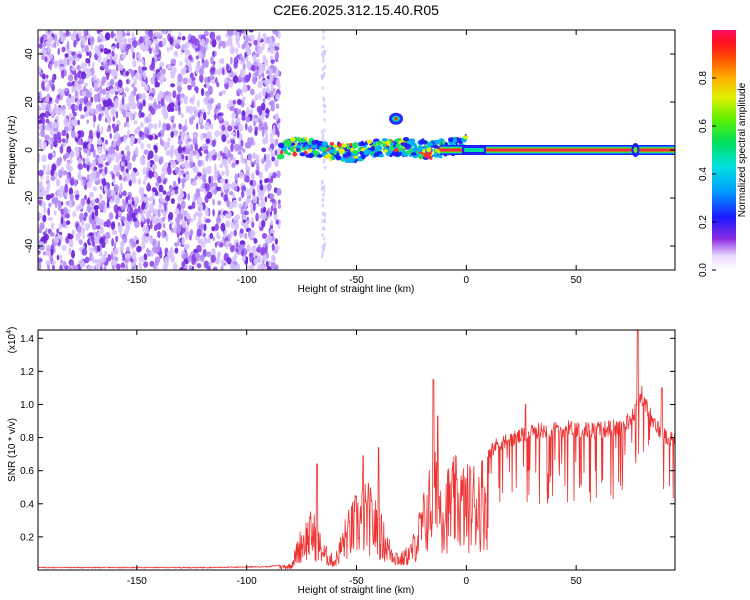  Describe the element at coordinates (356, 10) in the screenshot. I see `figure-title: C2E6.2025.312.15.40.R05` at that location.